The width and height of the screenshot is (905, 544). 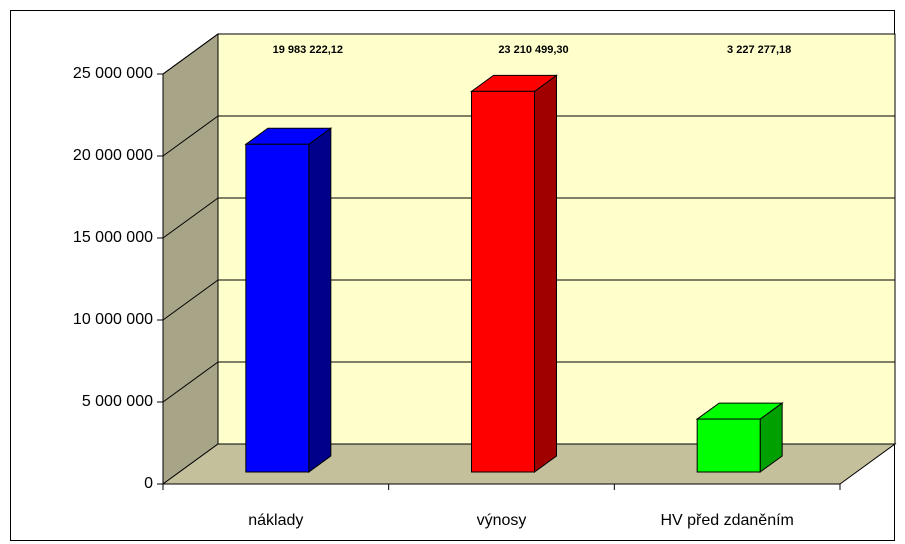 What do you see at coordinates (148, 483) in the screenshot?
I see `y-tick-label: 0` at bounding box center [148, 483].